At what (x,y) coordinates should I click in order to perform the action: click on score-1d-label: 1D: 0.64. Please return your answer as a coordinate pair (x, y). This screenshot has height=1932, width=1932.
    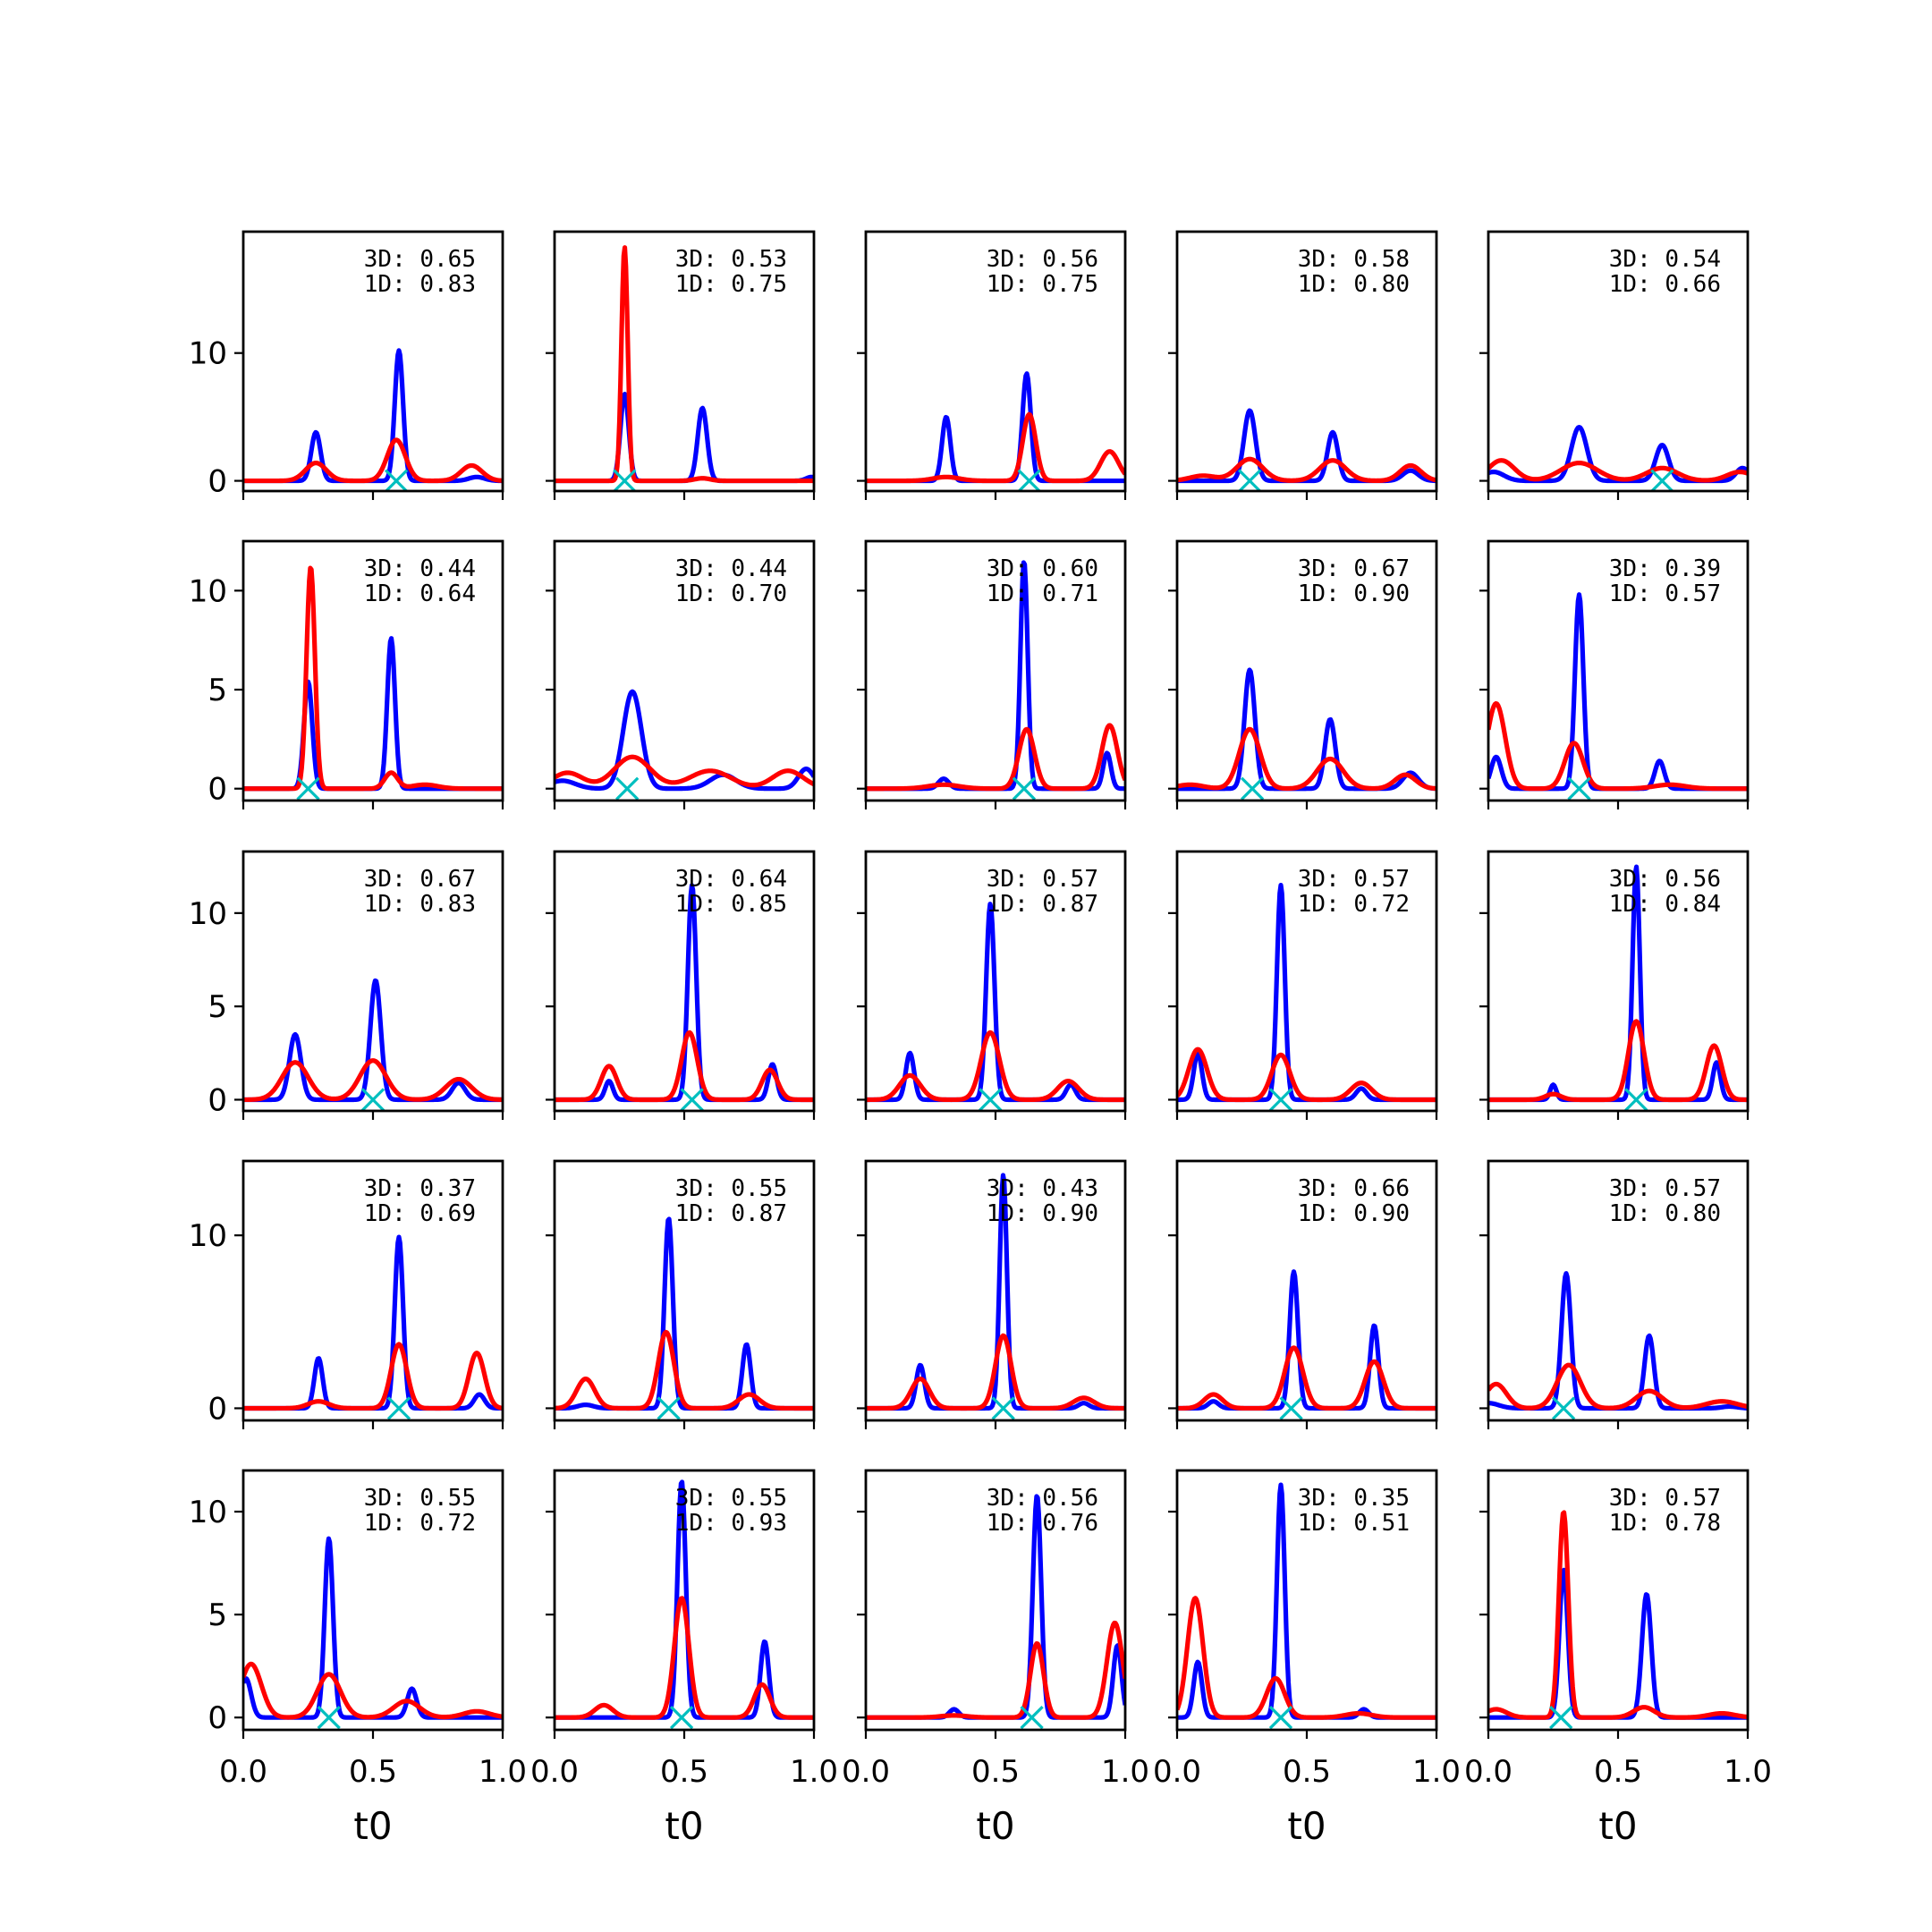
    Looking at the image, I should click on (420, 593).